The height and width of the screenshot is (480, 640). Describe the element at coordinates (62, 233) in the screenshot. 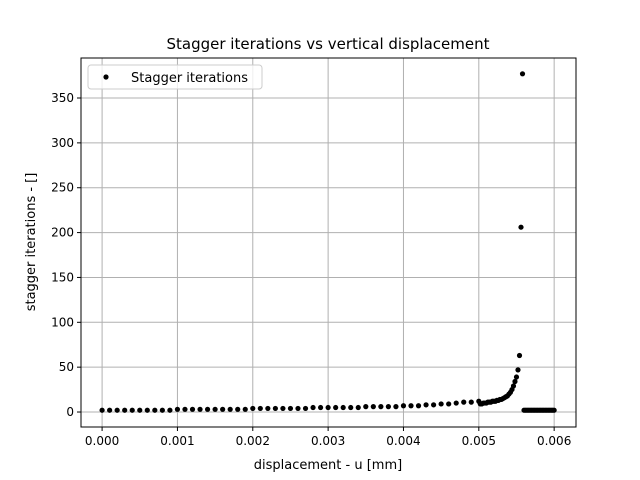

I see `y-tick-label: 200` at that location.